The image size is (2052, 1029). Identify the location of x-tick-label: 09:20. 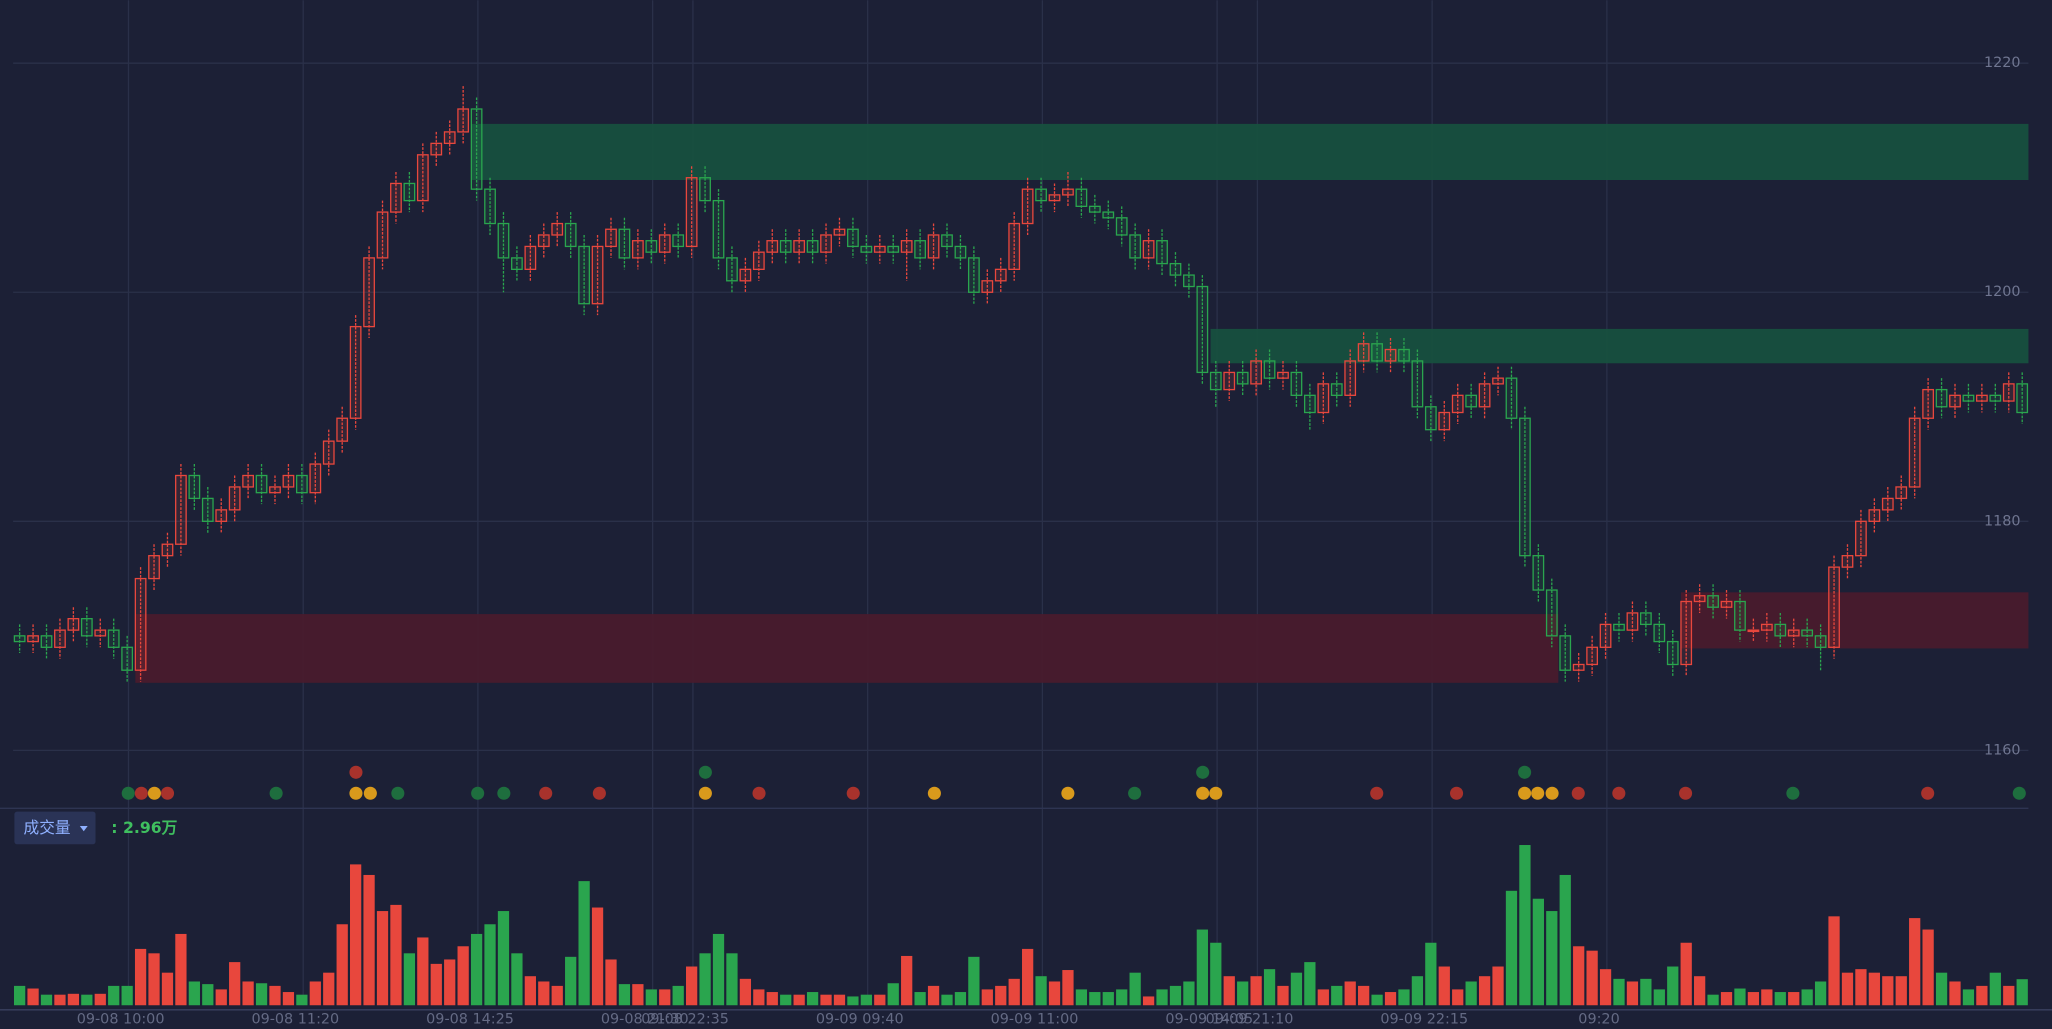
(1598, 1020).